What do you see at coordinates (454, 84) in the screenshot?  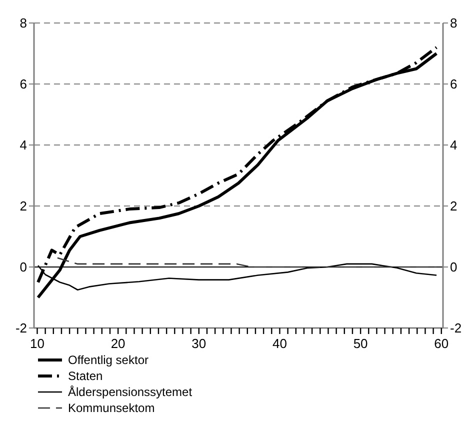 I see `y2-tick-label: 6` at bounding box center [454, 84].